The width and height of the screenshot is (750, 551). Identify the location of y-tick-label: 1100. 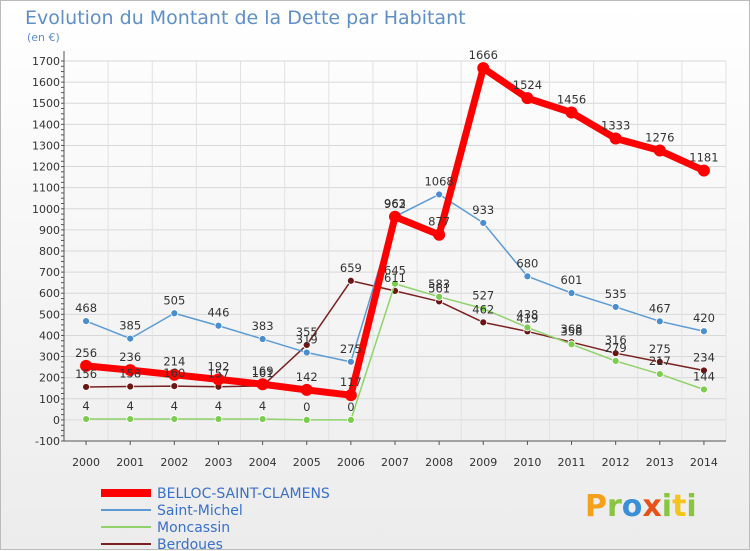
(46, 188).